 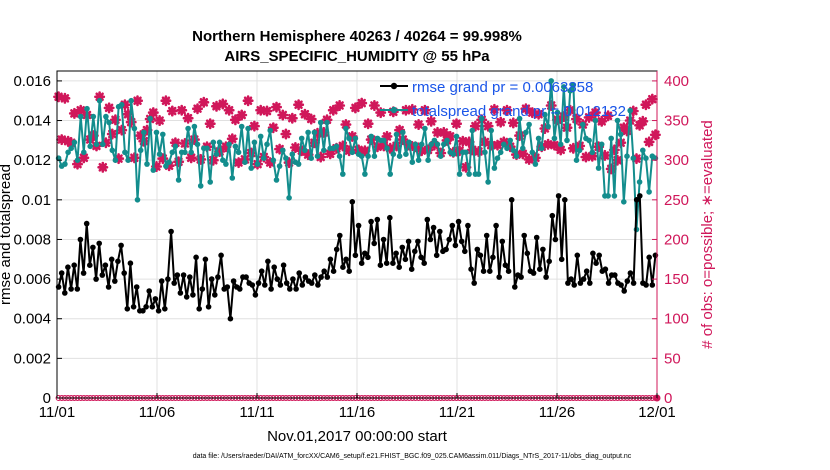 What do you see at coordinates (357, 412) in the screenshot?
I see `x-tick-label: 11/16` at bounding box center [357, 412].